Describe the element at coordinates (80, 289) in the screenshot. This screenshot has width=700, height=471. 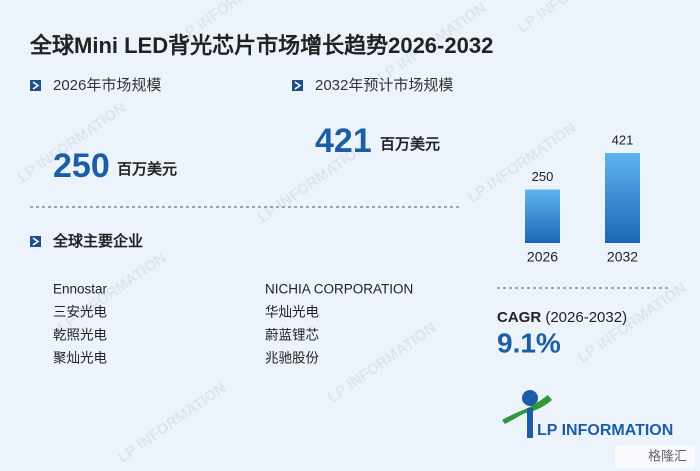
I see `company-name: Ennostar` at that location.